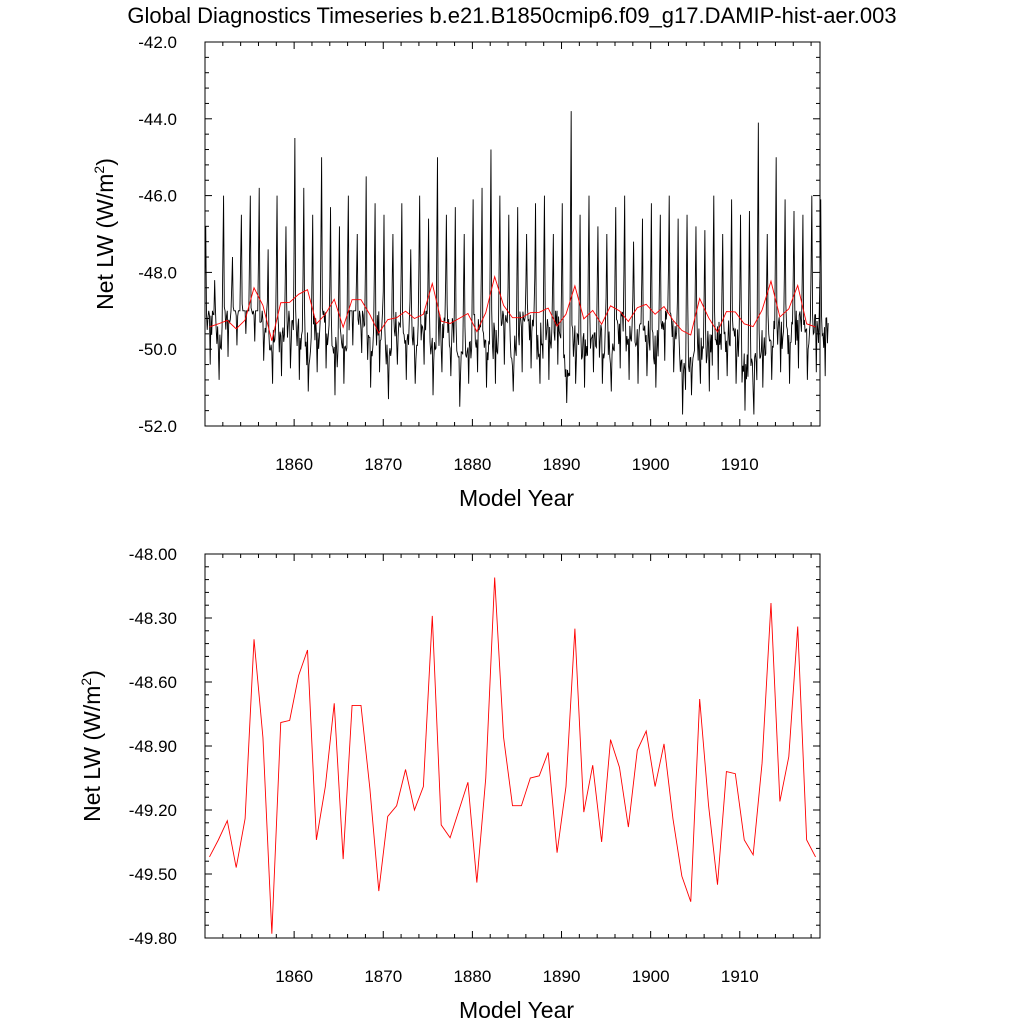 This screenshot has width=1024, height=1024. What do you see at coordinates (157, 426) in the screenshot?
I see `y-tick-label: -52.0` at bounding box center [157, 426].